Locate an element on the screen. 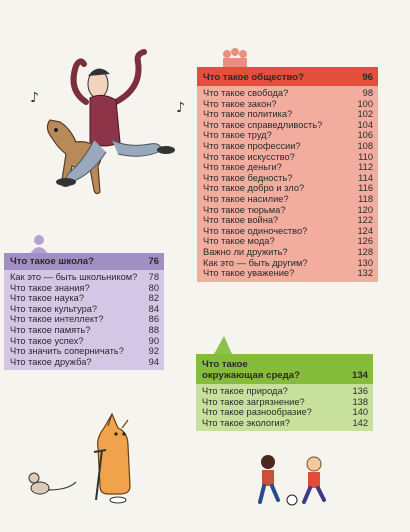 This screenshot has height=532, width=410. item-label: Что такое бедность? is located at coordinates (248, 177).